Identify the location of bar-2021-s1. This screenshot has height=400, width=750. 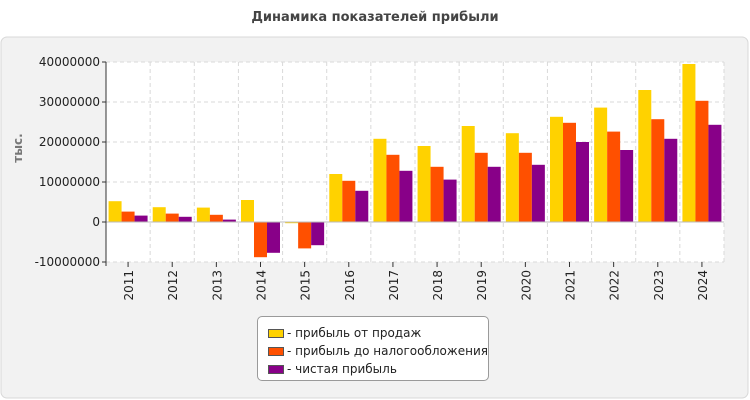
(556, 169).